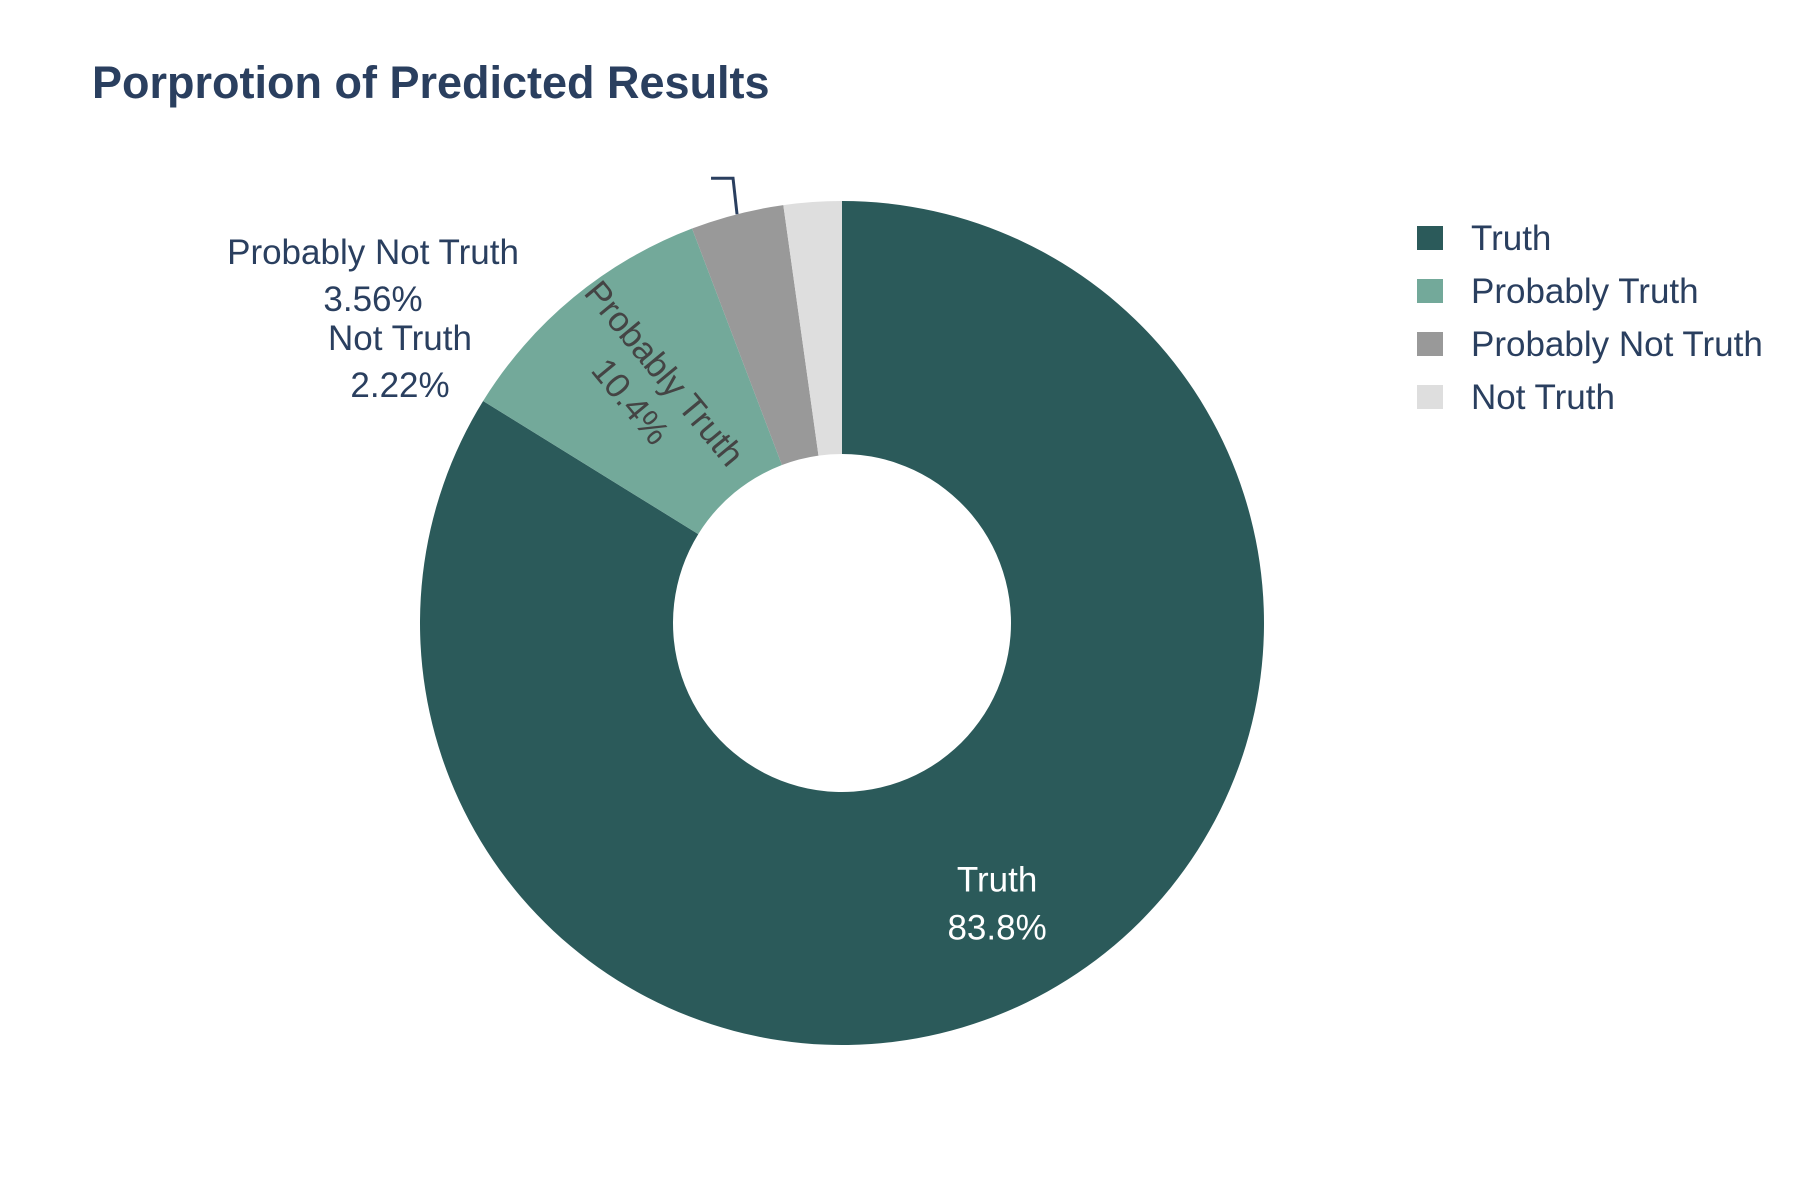  What do you see at coordinates (1430, 291) in the screenshot?
I see `legend-swatch-probably-truth` at bounding box center [1430, 291].